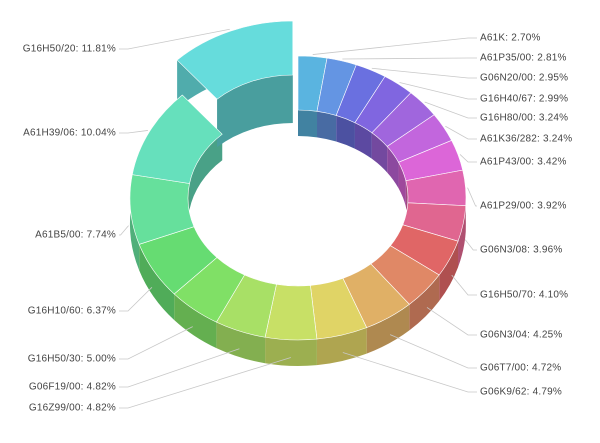 The width and height of the screenshot is (600, 443). I want to click on data-label: G06K9/62: 4.79%, so click(521, 392).